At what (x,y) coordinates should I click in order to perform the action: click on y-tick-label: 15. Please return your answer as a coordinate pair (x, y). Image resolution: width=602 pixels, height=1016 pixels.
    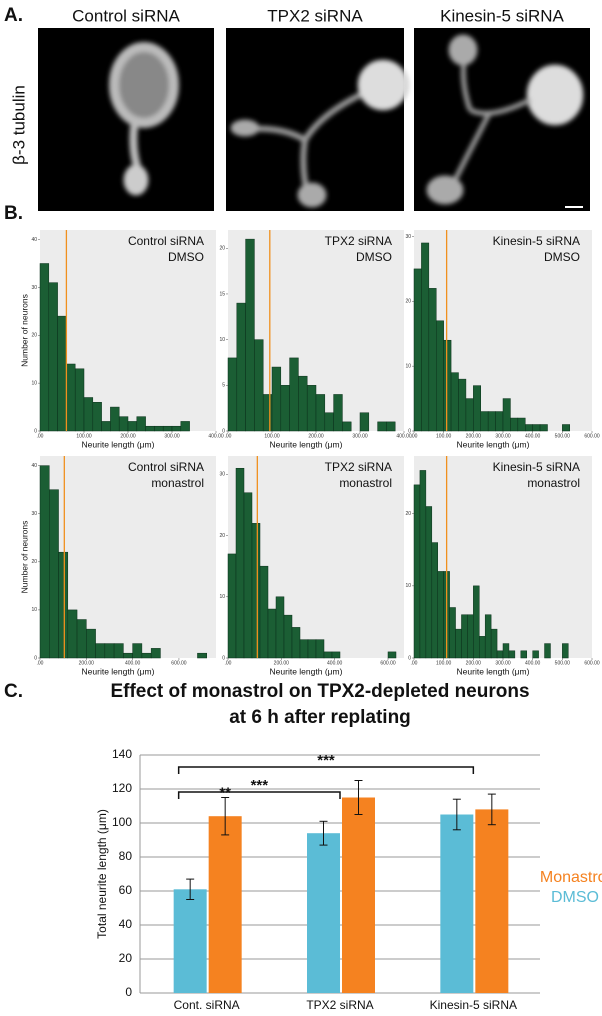
    Looking at the image, I should click on (222, 294).